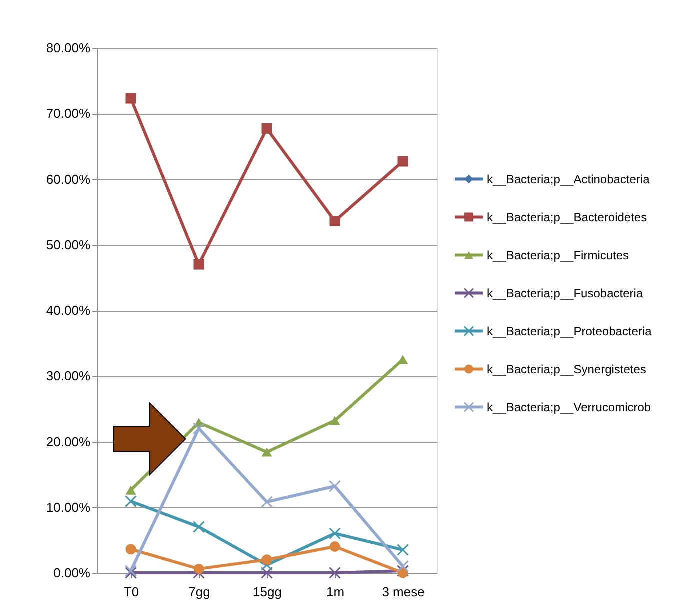 The height and width of the screenshot is (610, 693). Describe the element at coordinates (267, 592) in the screenshot. I see `x-tick-label: 15gg` at that location.